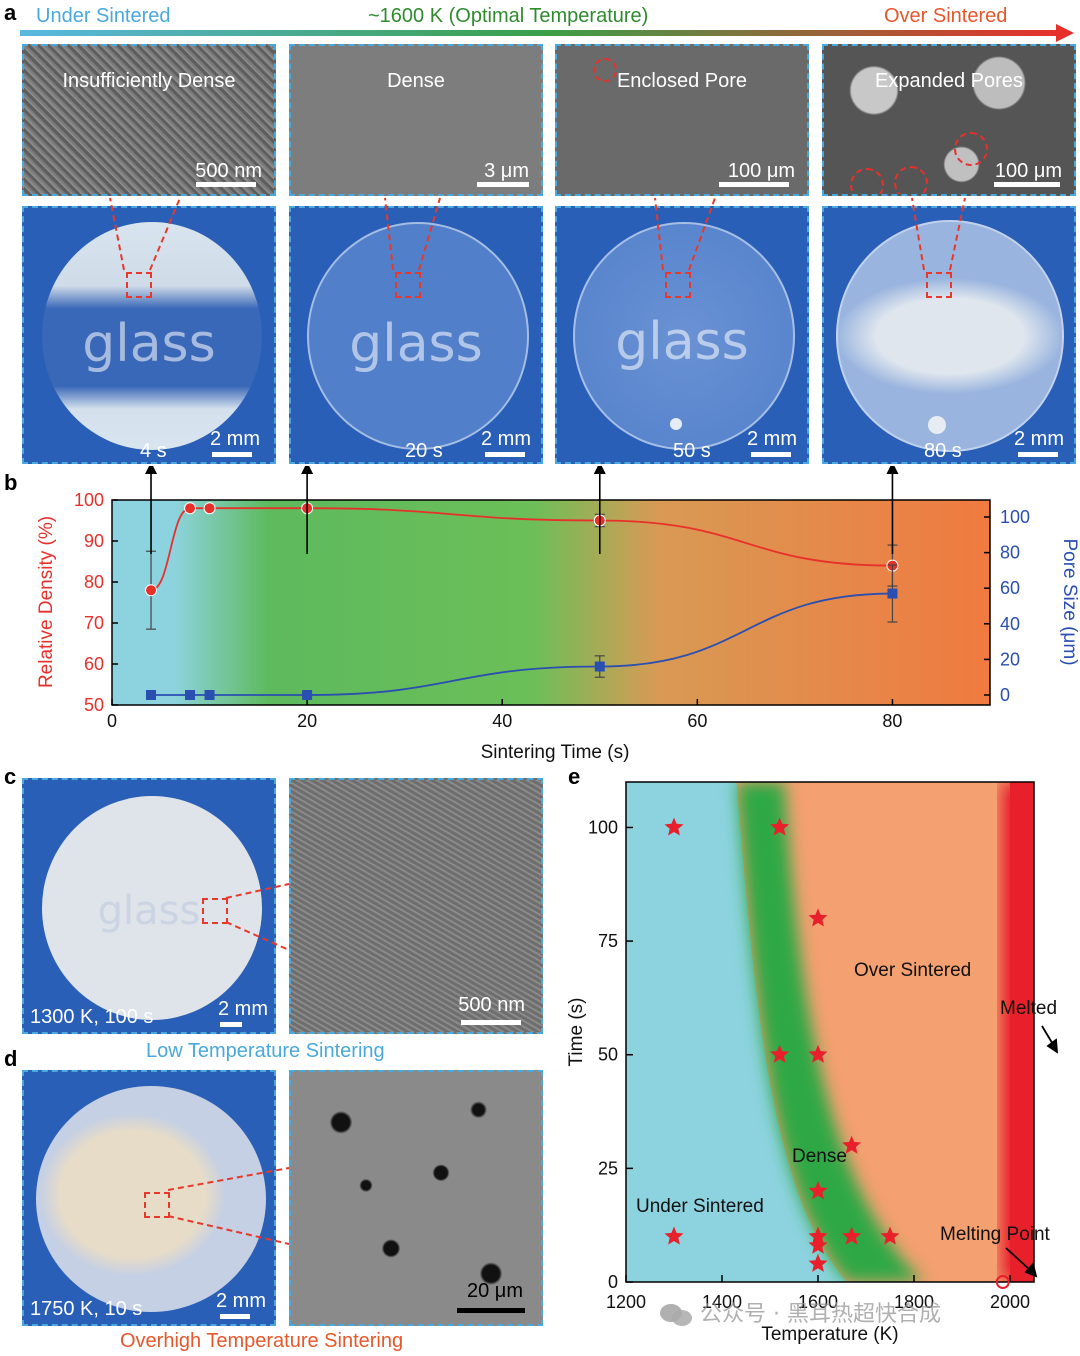 This screenshot has width=1080, height=1356. What do you see at coordinates (829, 1334) in the screenshot?
I see `chart-e-xlabel: Temperature (K)` at bounding box center [829, 1334].